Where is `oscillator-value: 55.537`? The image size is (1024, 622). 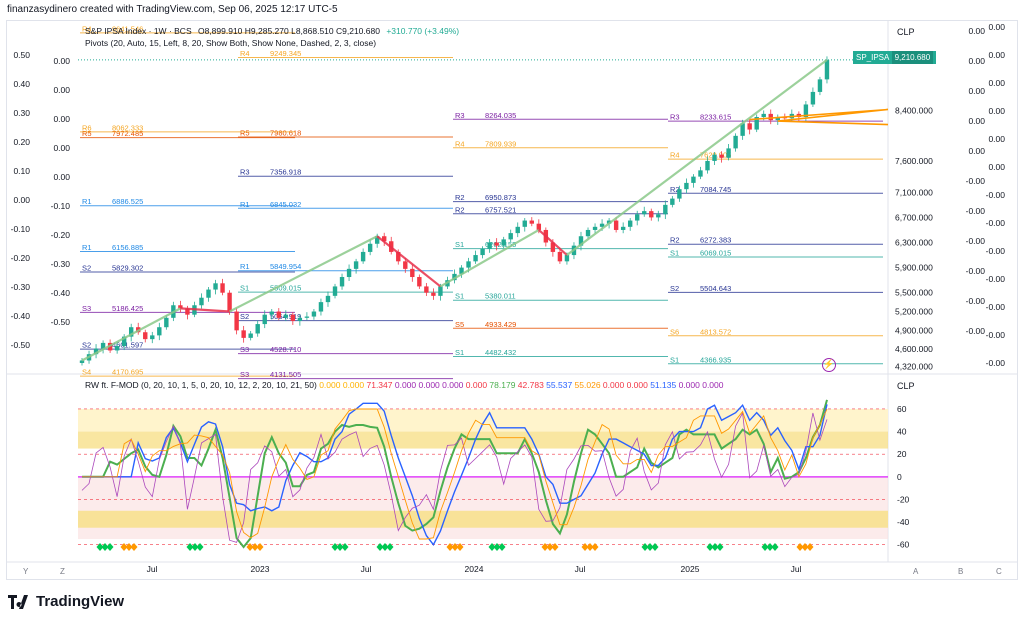 oscillator-value: 55.537 is located at coordinates (558, 385).